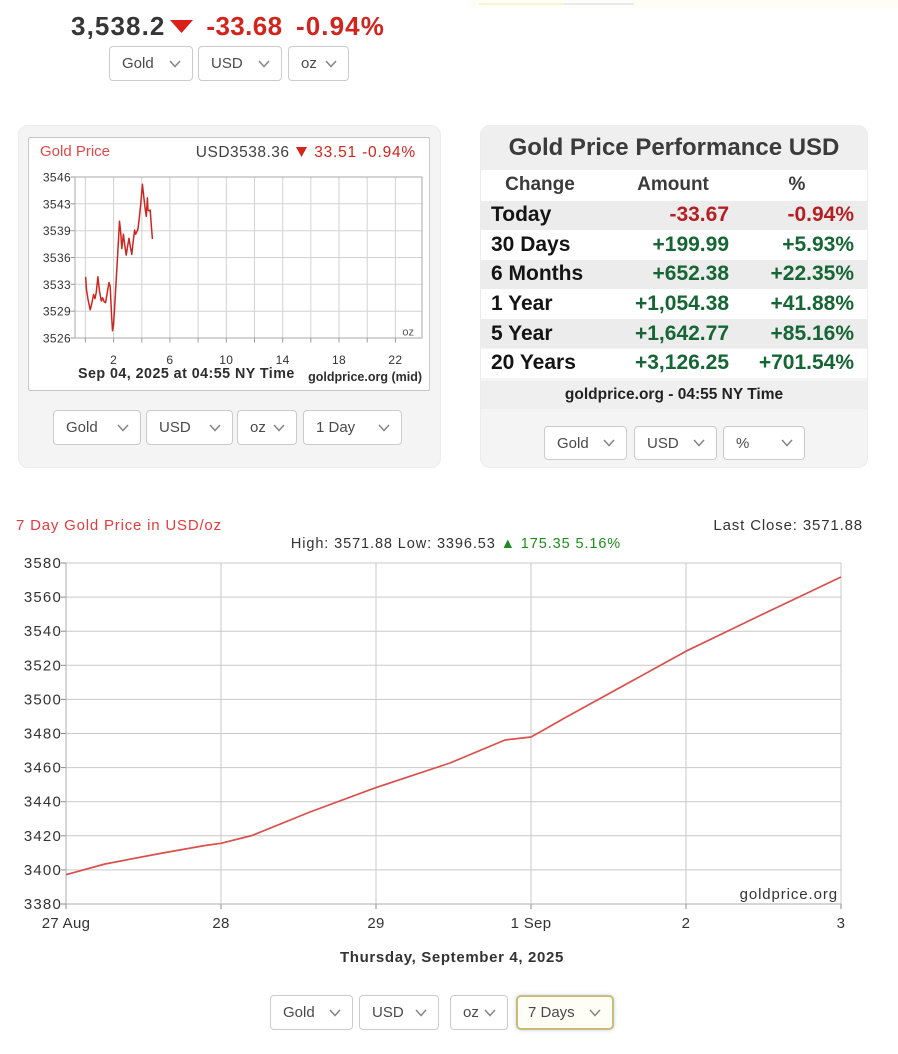 The height and width of the screenshot is (1054, 898). I want to click on svg-text: 3529, so click(57, 312).